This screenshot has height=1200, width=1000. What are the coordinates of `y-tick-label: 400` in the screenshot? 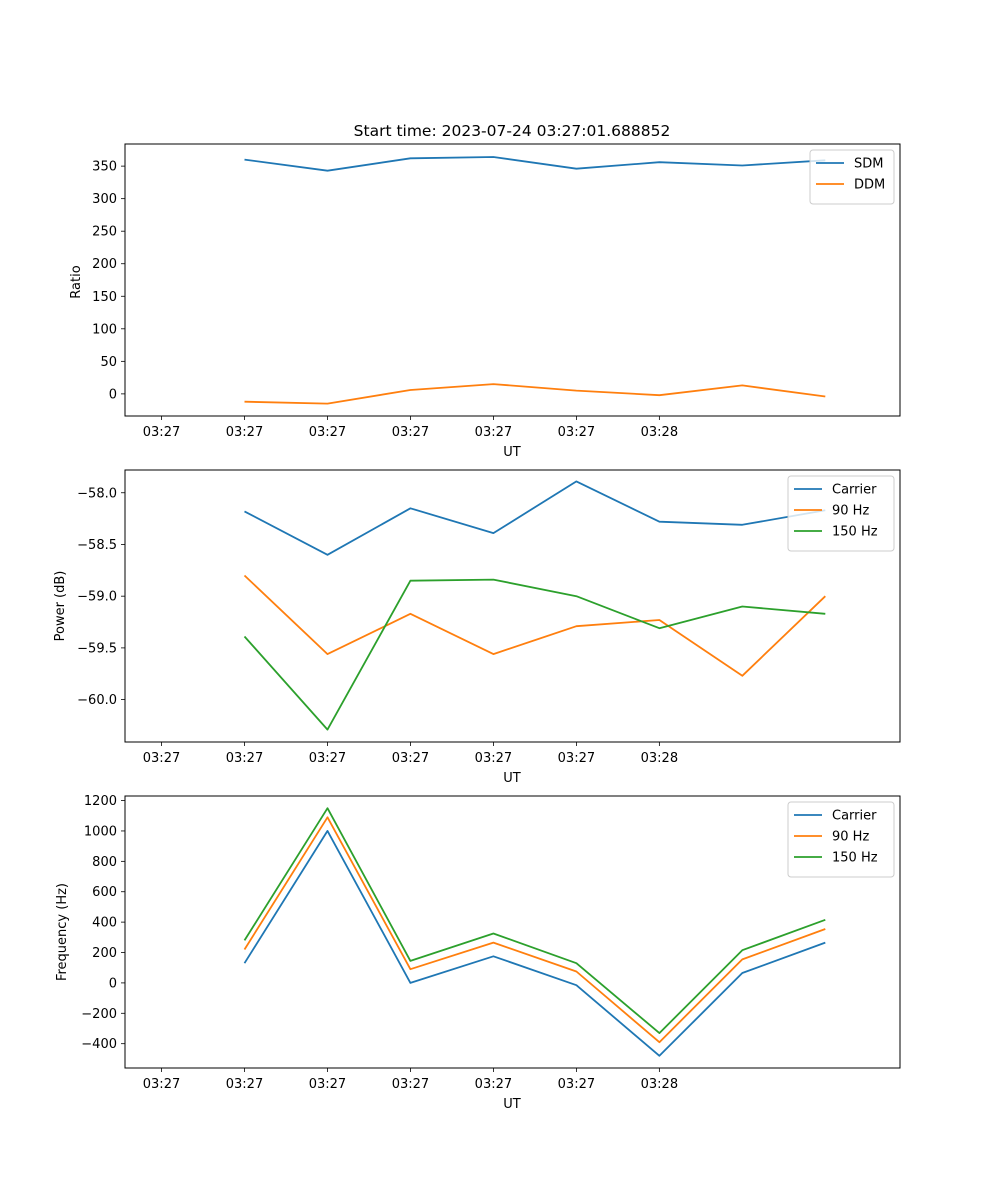 It's located at (104, 923).